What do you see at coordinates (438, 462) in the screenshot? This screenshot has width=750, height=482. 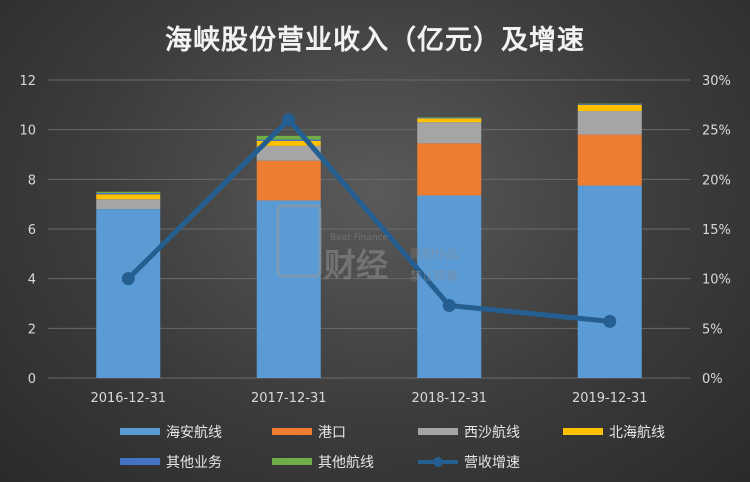 I see `legend-swatch-marker` at bounding box center [438, 462].